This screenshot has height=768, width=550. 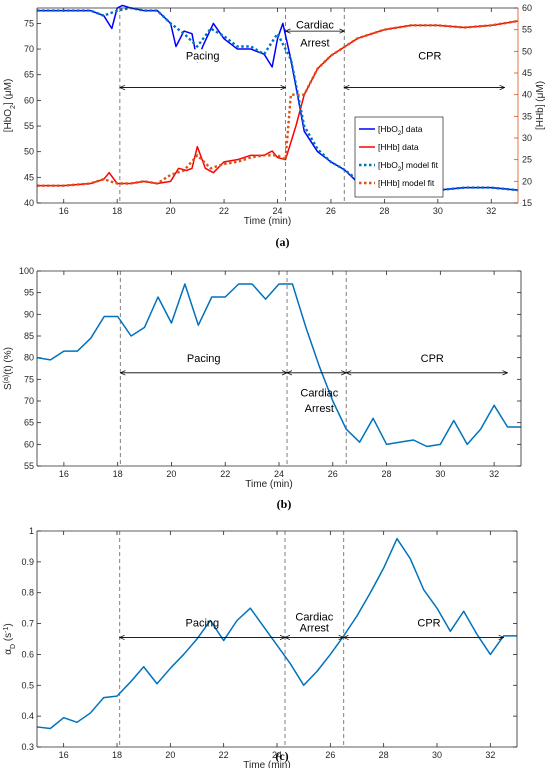 What do you see at coordinates (283, 242) in the screenshot?
I see `panel-caption: (a)` at bounding box center [283, 242].